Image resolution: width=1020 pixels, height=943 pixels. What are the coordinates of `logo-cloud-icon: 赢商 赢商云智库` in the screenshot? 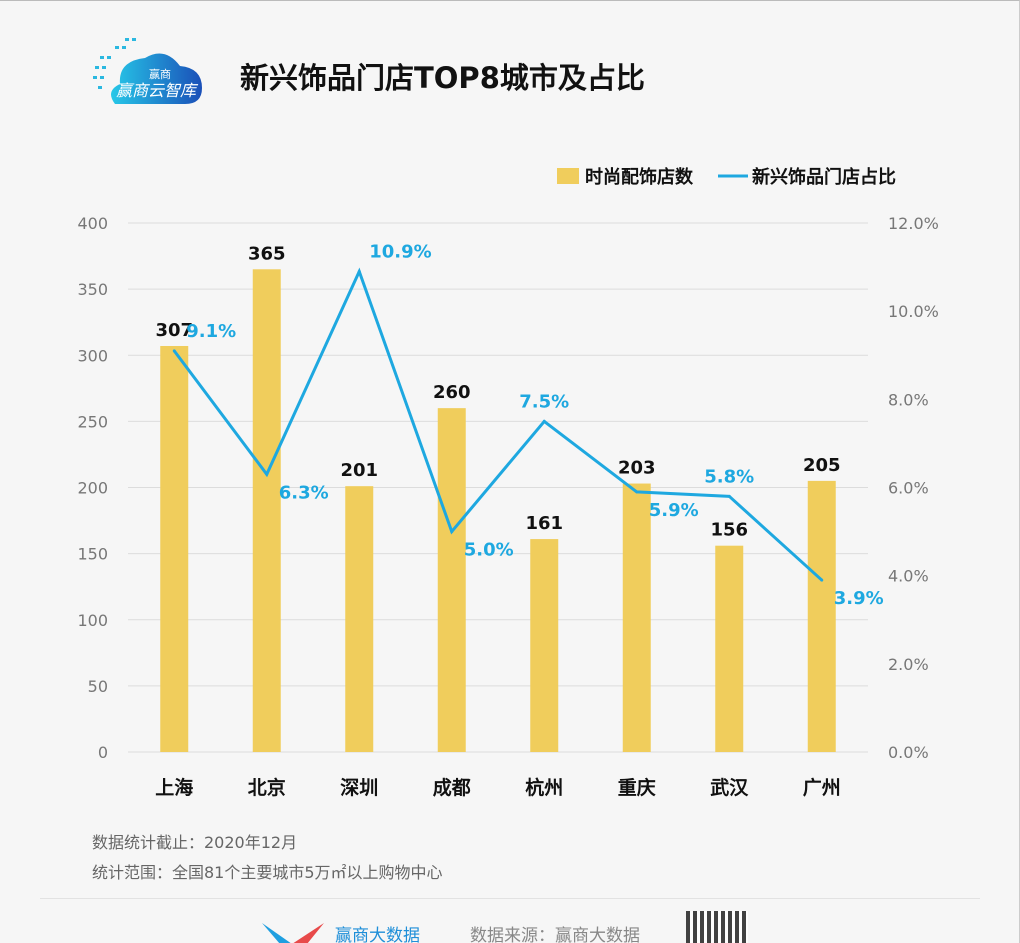 It's located at (147, 71).